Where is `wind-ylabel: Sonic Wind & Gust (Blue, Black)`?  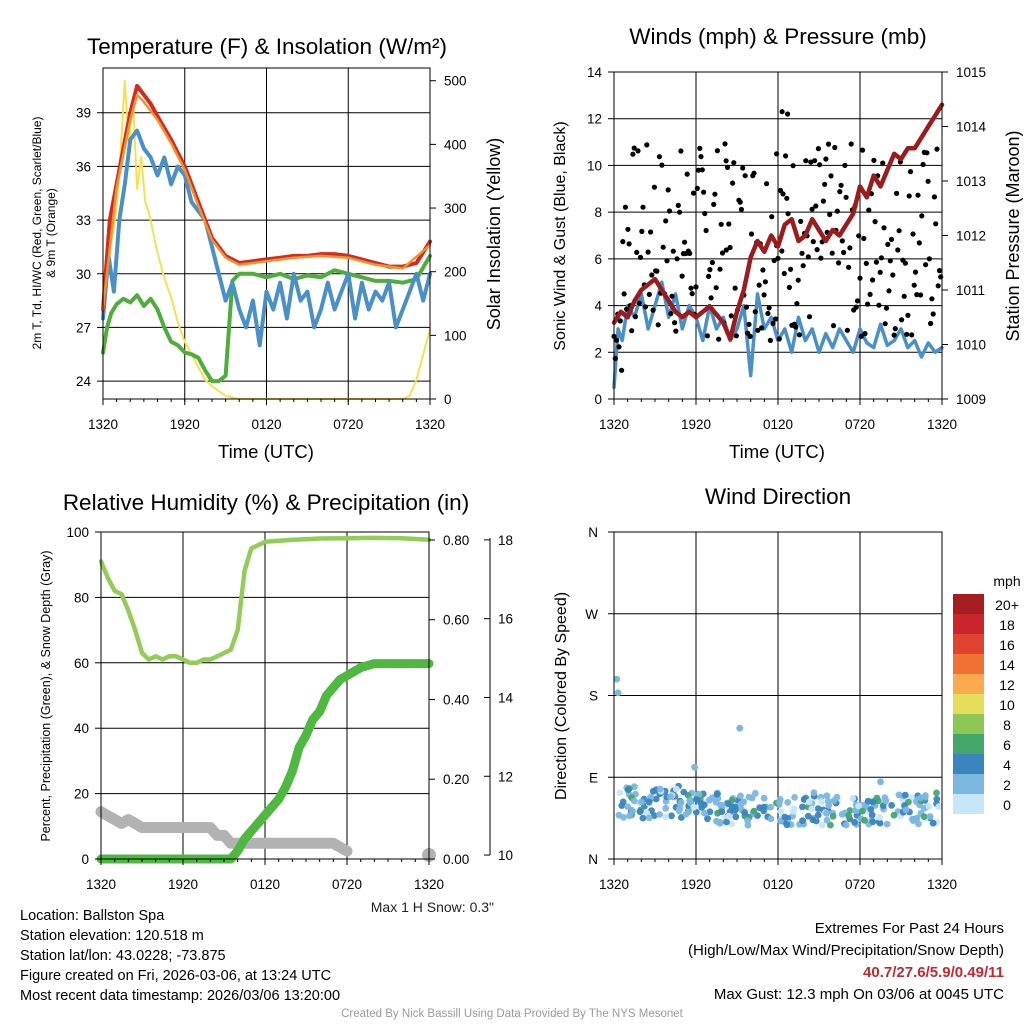
wind-ylabel: Sonic Wind & Gust (Blue, Black) is located at coordinates (560, 235).